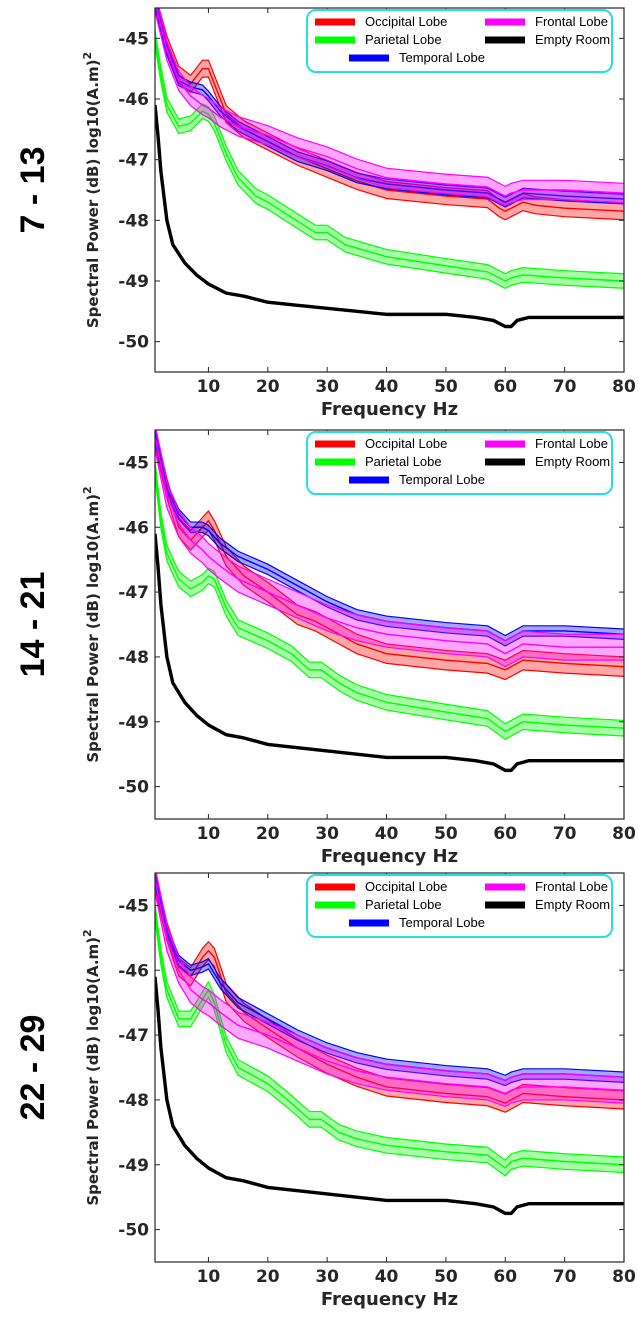 This screenshot has height=1319, width=639. Describe the element at coordinates (93, 1071) in the screenshot. I see `y-axis-label-text: Spectral Power (dB) log10(A.m)` at that location.